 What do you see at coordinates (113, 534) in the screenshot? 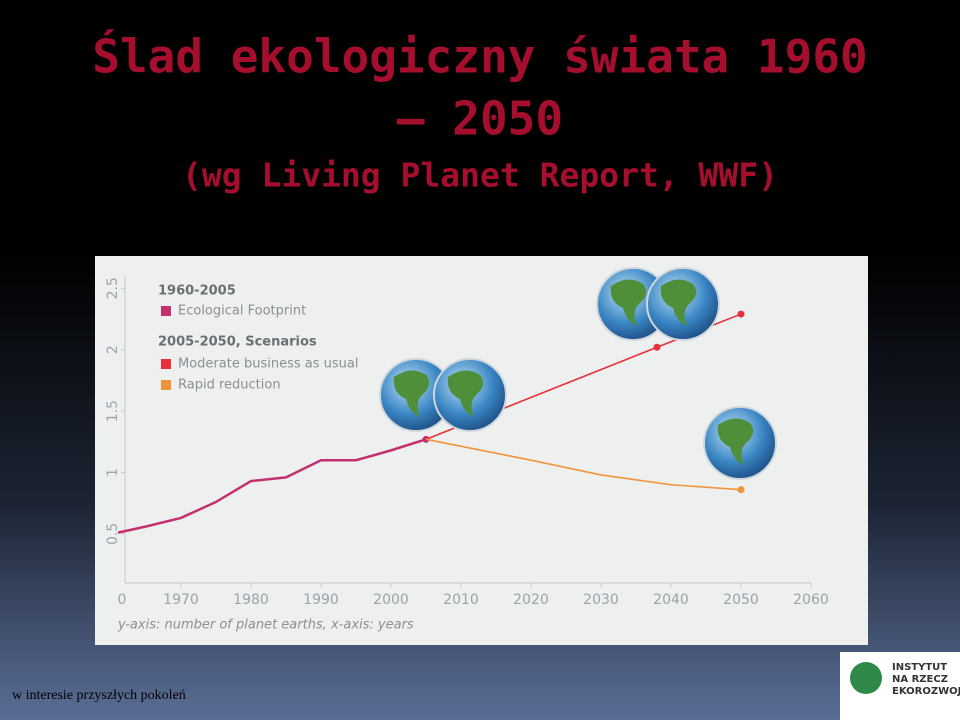
I see `y-tick-label: 0.5` at bounding box center [113, 534].